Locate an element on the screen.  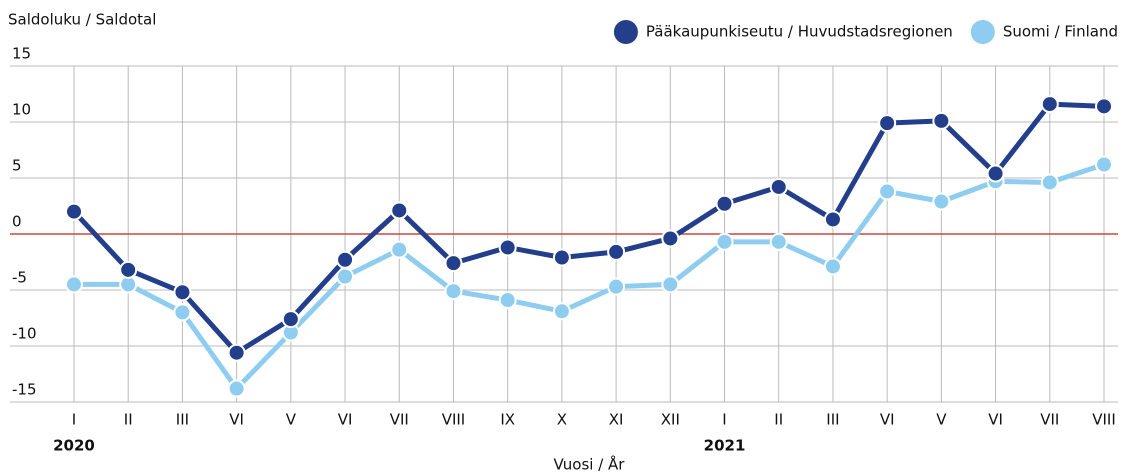
y-tick-label: 10 is located at coordinates (21, 110).